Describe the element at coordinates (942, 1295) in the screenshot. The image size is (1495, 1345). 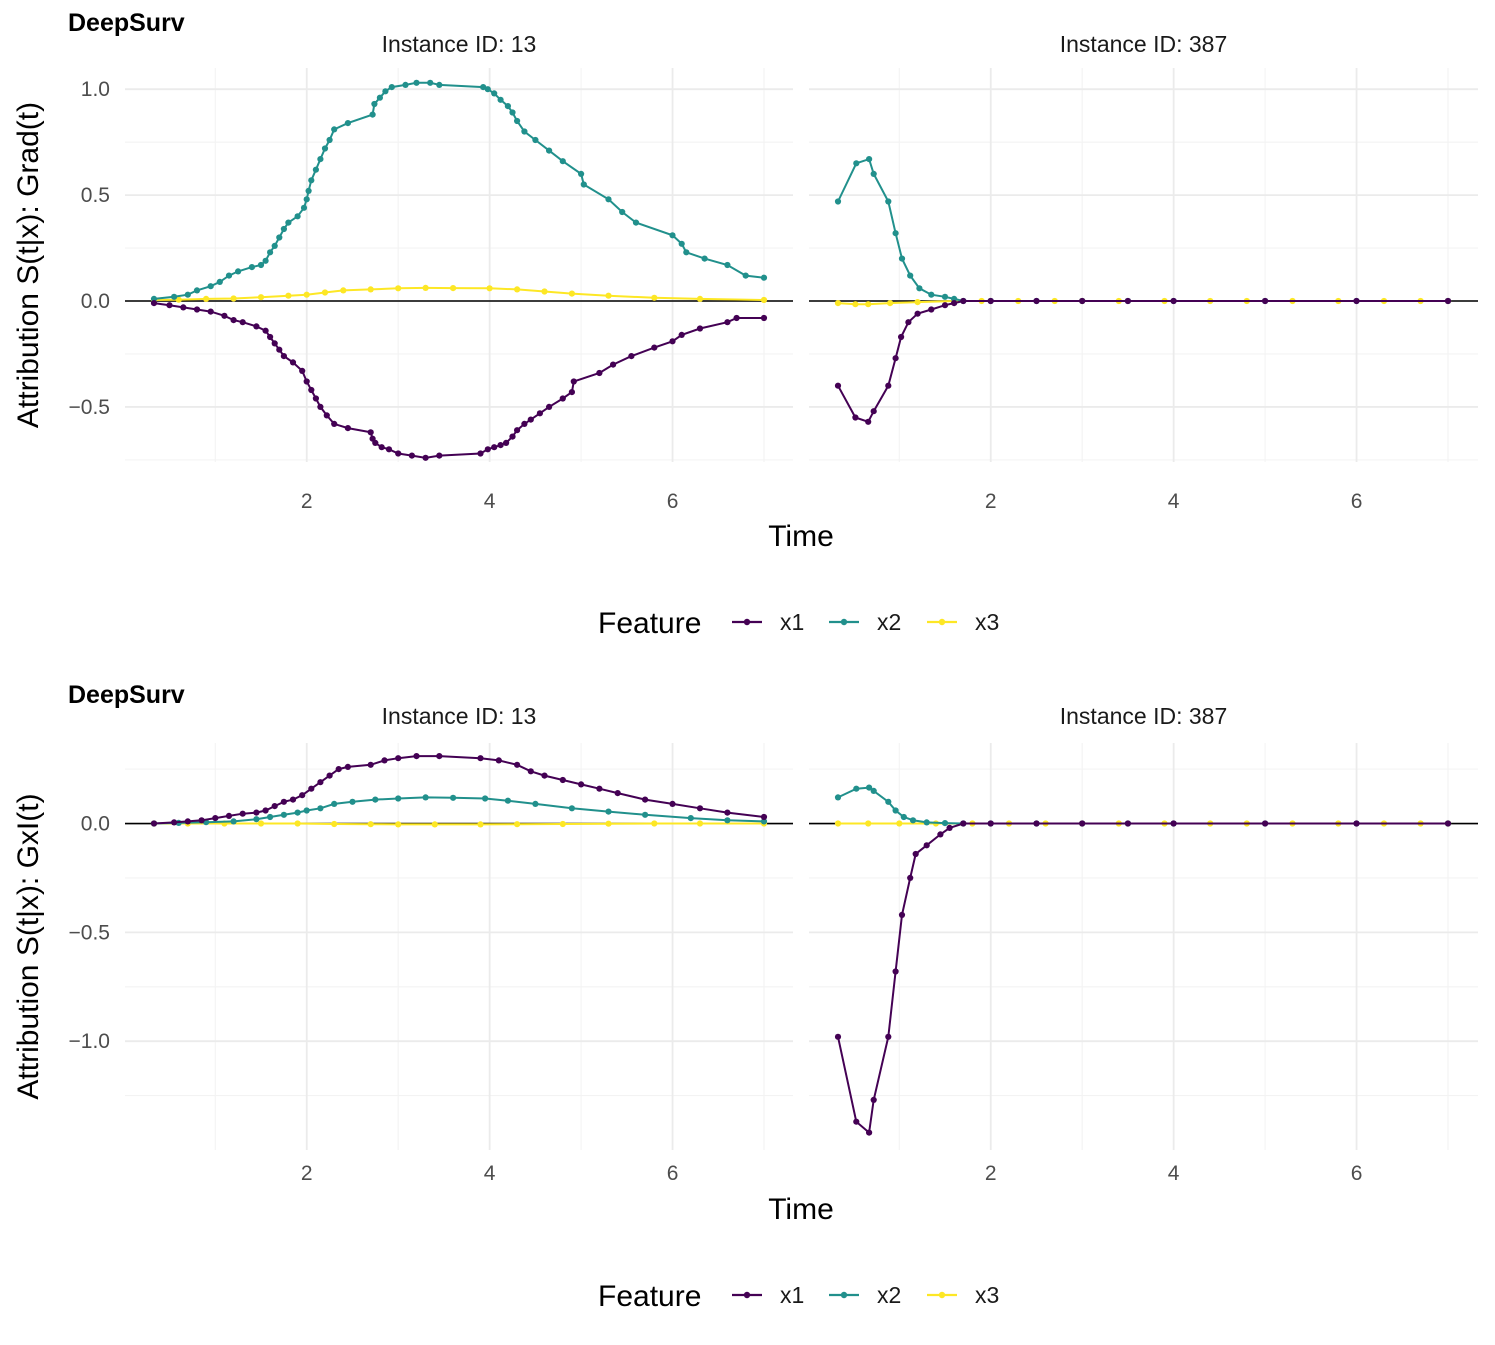
I see `legend-key-point-x3` at that location.